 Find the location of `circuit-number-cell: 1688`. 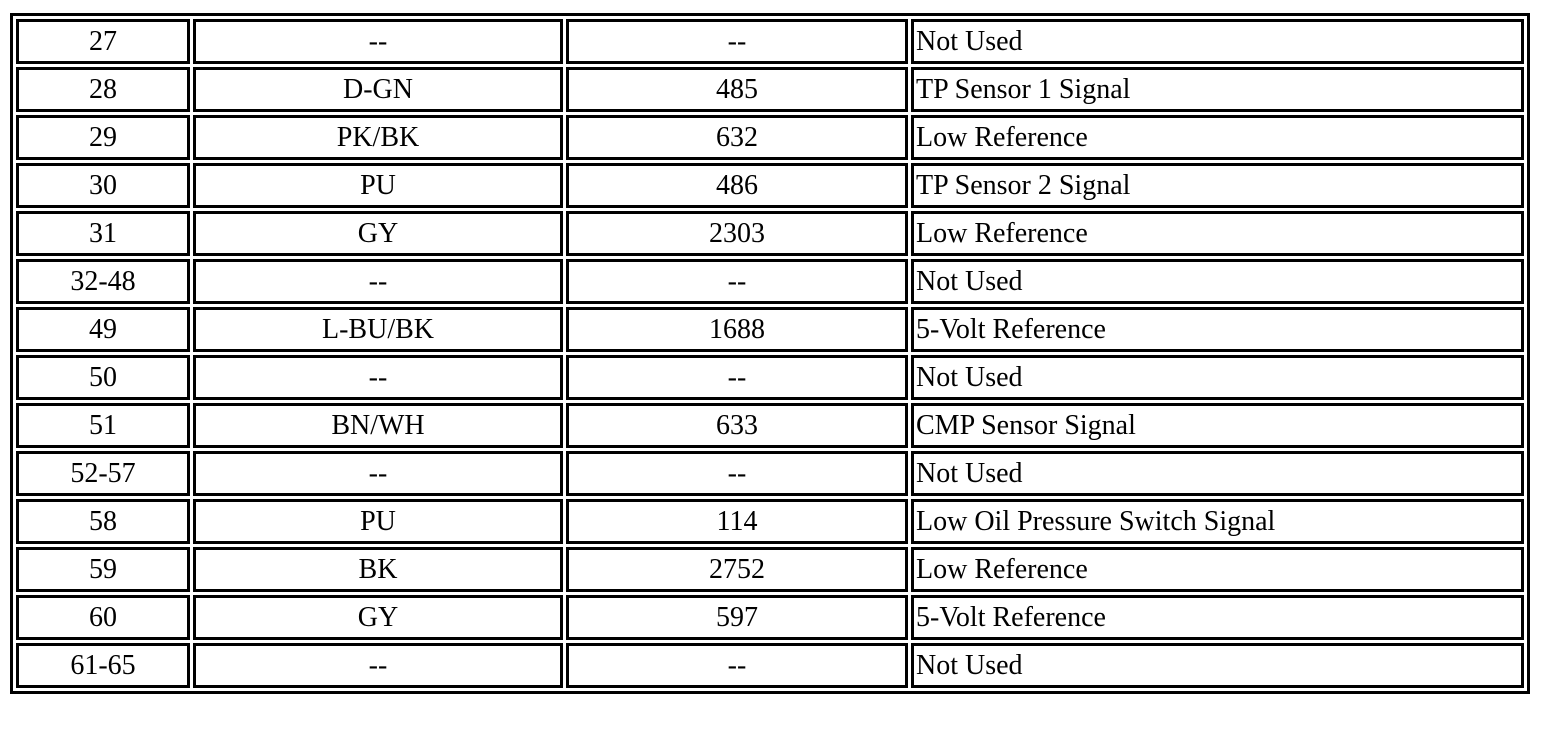

circuit-number-cell: 1688 is located at coordinates (737, 329).